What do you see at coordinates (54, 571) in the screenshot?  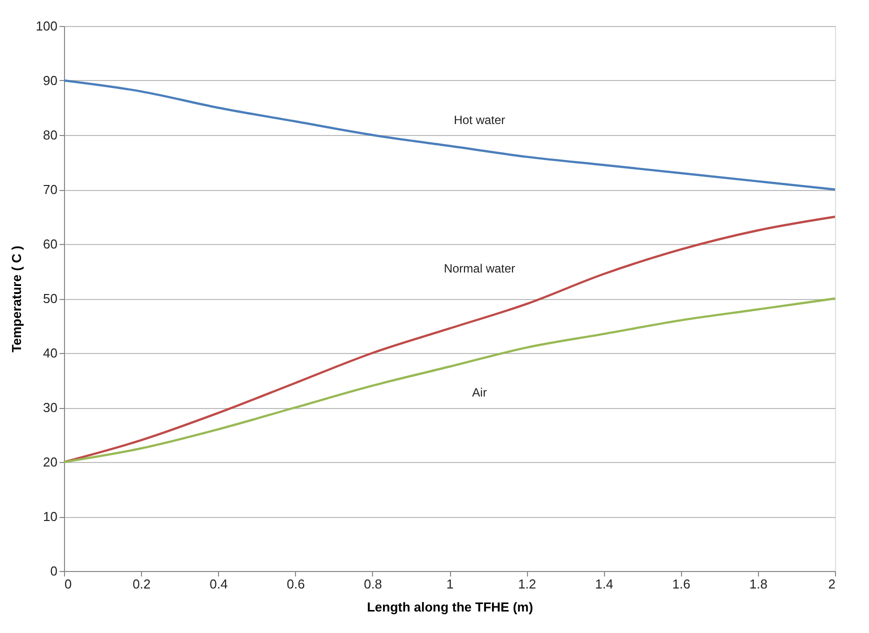 I see `y-tick-label: 0` at bounding box center [54, 571].